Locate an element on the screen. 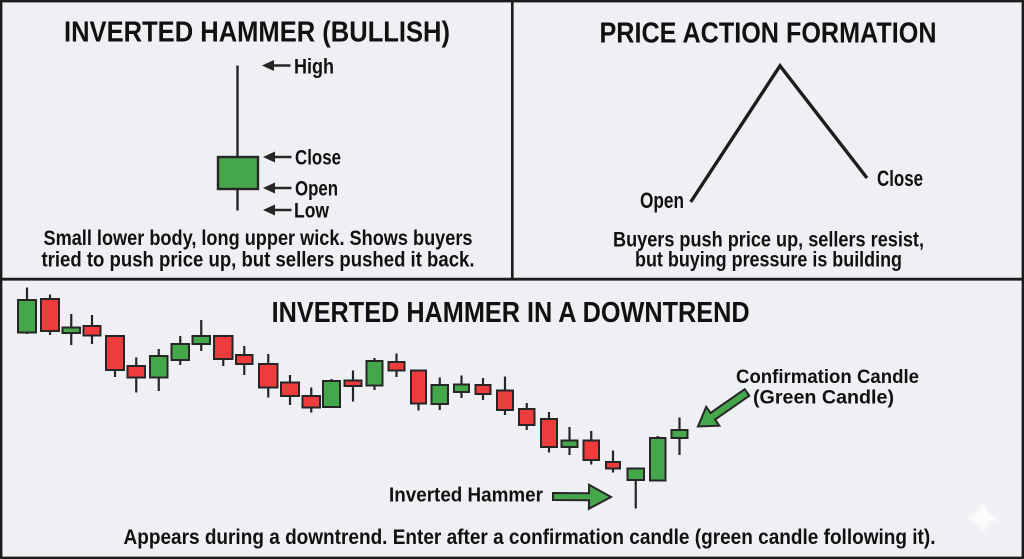 Image resolution: width=1024 pixels, height=559 pixels. svg-text: INVERTED HAMMER IN A DOWNTREND is located at coordinates (511, 313).